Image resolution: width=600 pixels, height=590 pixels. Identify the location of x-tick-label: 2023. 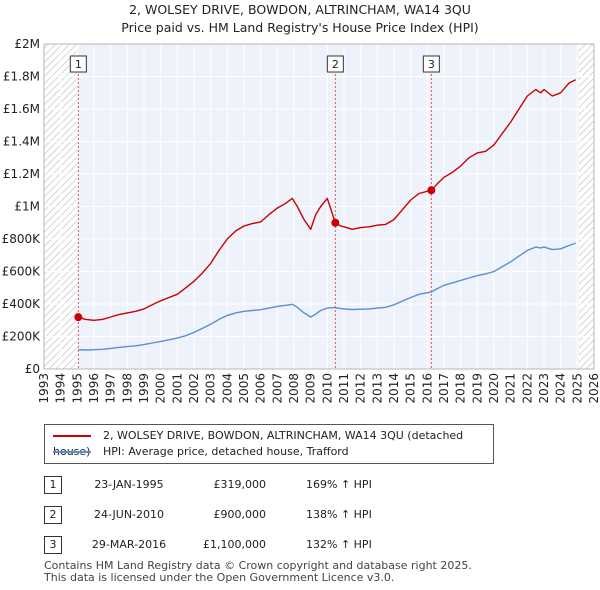
(544, 388).